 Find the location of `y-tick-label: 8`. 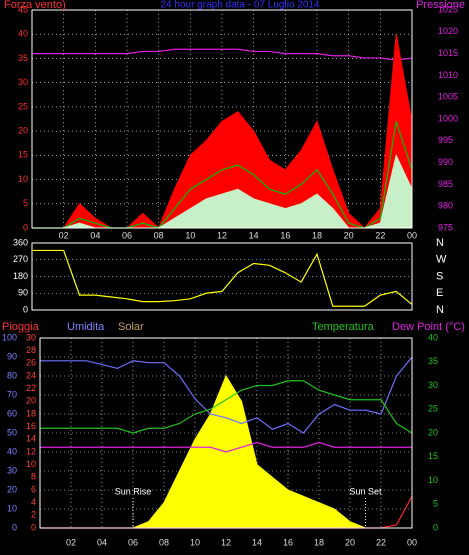

y-tick-label: 8 is located at coordinates (33, 477).